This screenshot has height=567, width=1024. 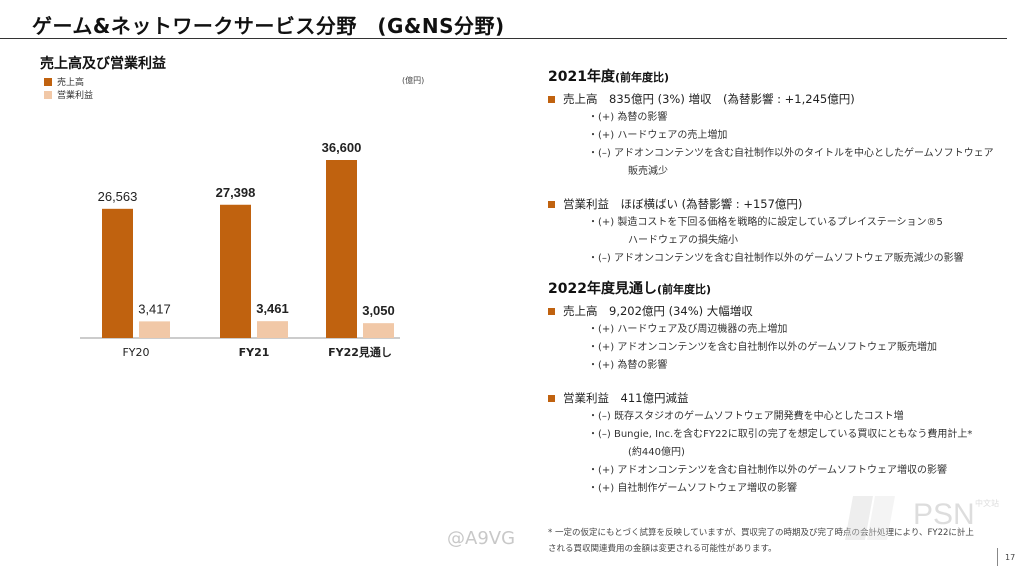 What do you see at coordinates (765, 222) in the screenshot?
I see `factor-text: ・(+) 製造コストを下回る価格を戦略的に設定しているプレイステーション®5` at bounding box center [765, 222].